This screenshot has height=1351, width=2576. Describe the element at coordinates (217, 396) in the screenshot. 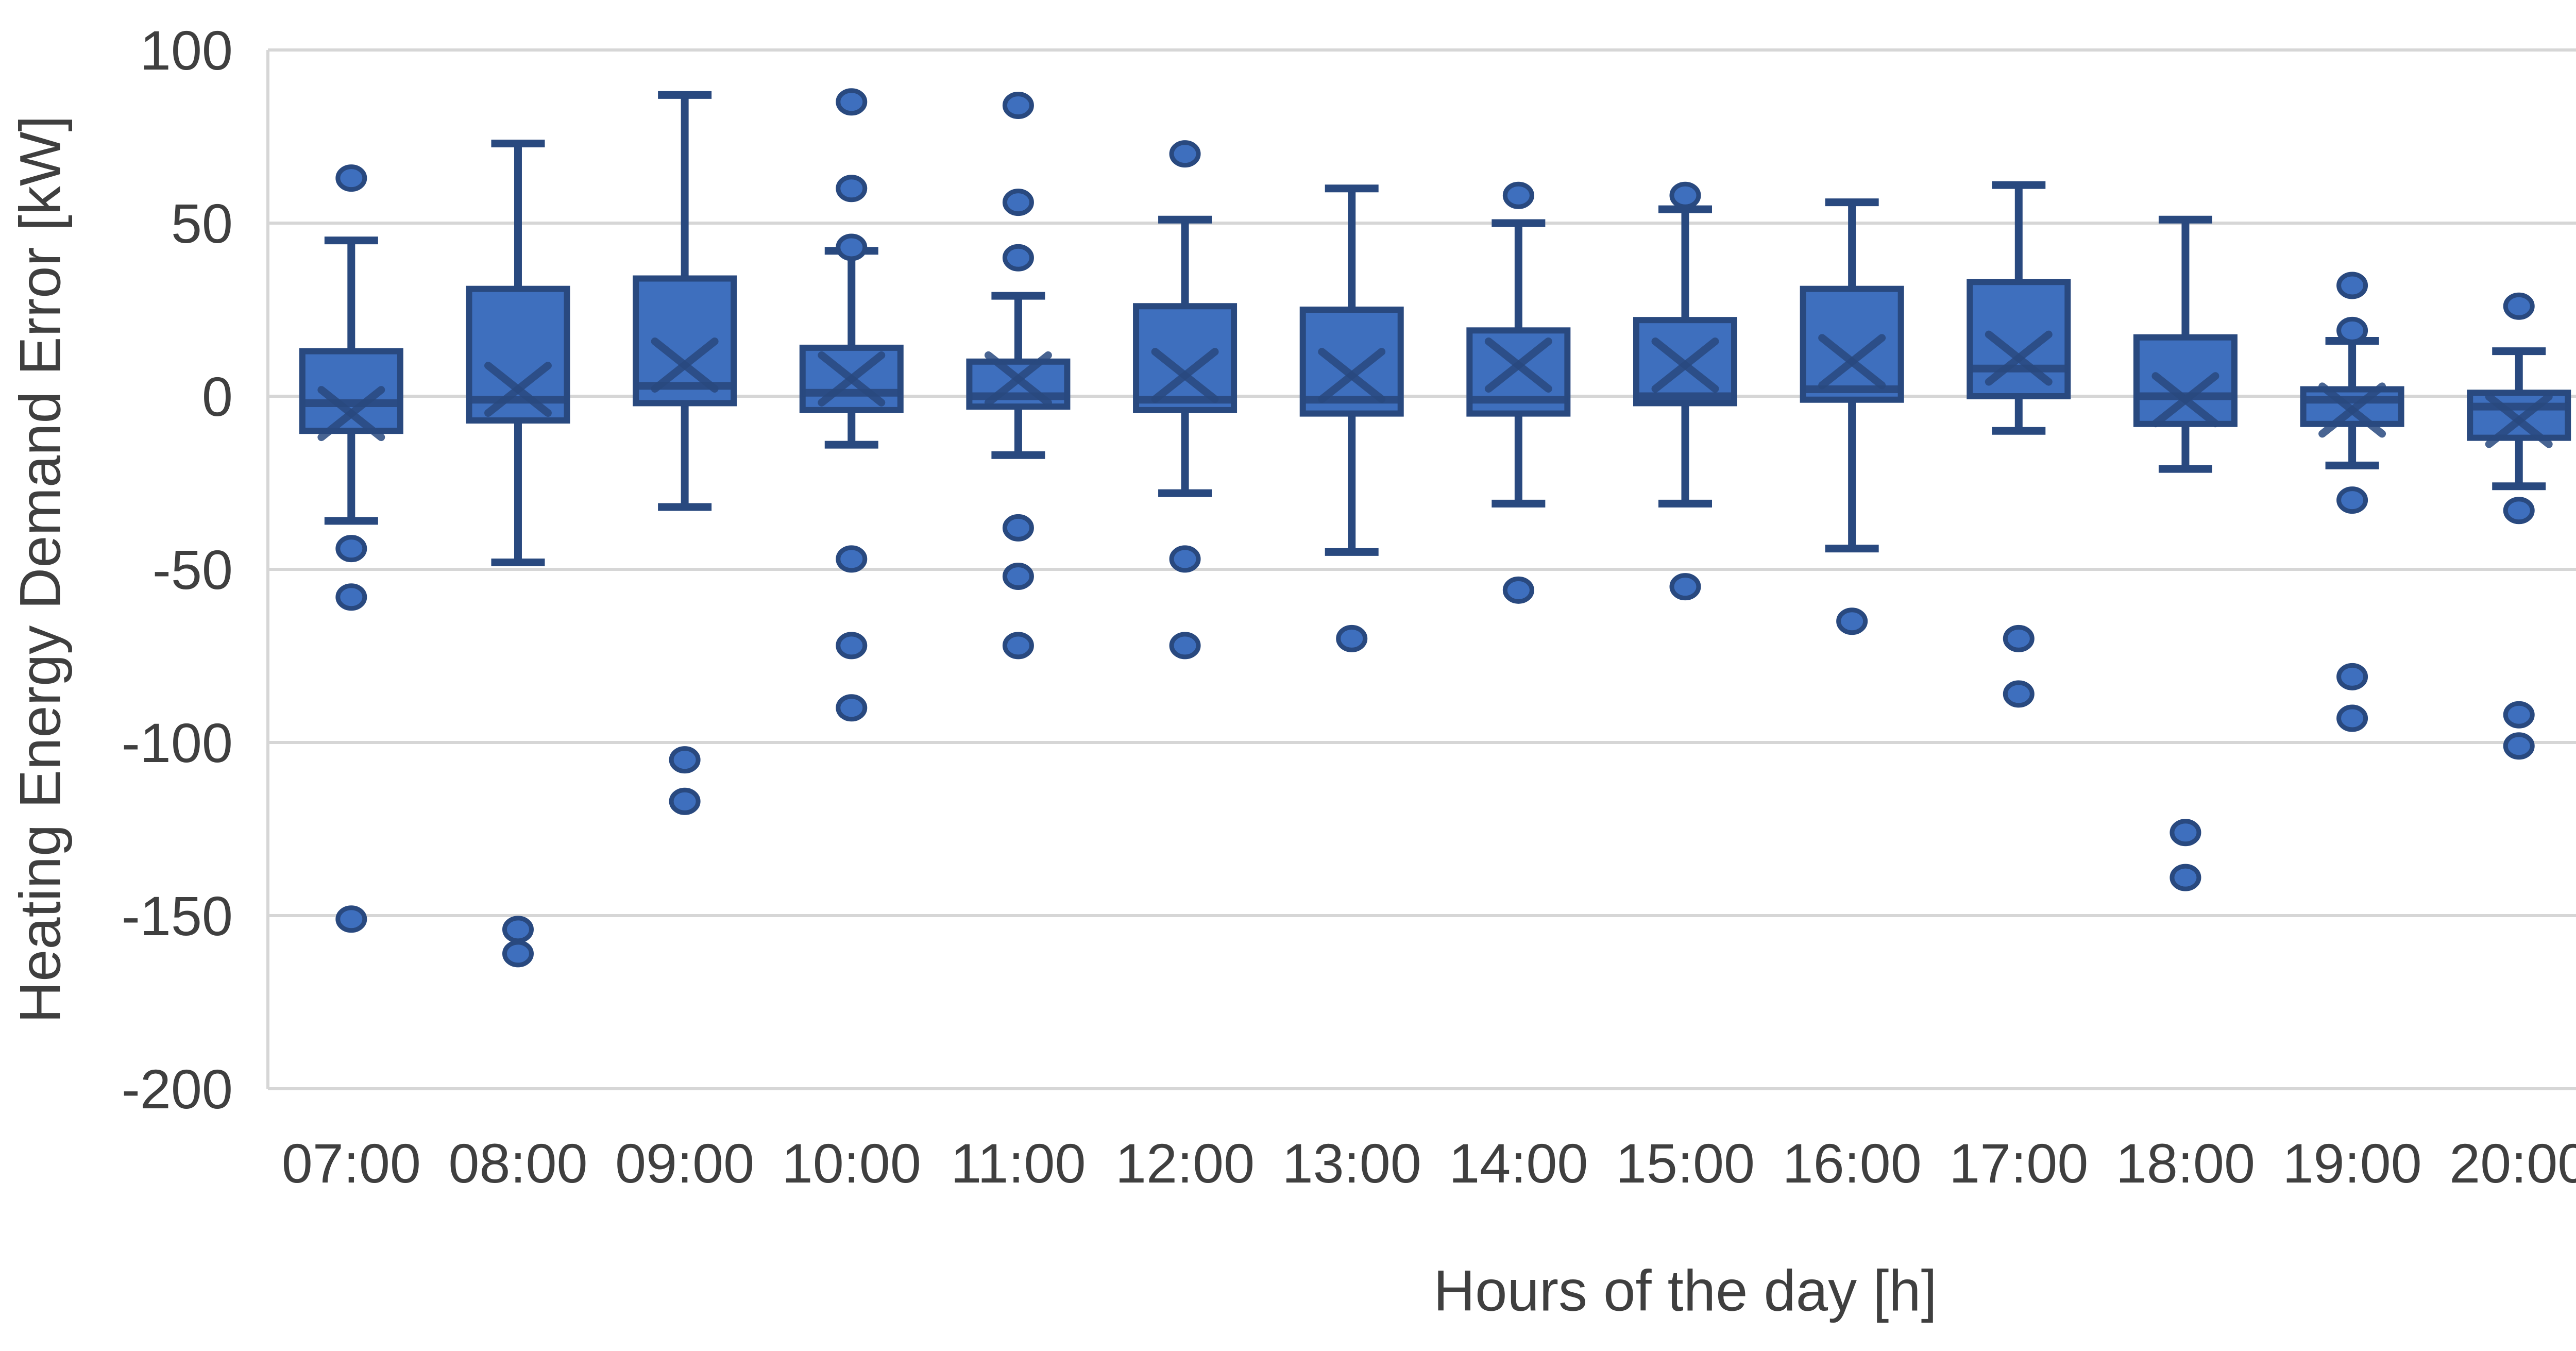

I see `y-tick-label: 0` at that location.